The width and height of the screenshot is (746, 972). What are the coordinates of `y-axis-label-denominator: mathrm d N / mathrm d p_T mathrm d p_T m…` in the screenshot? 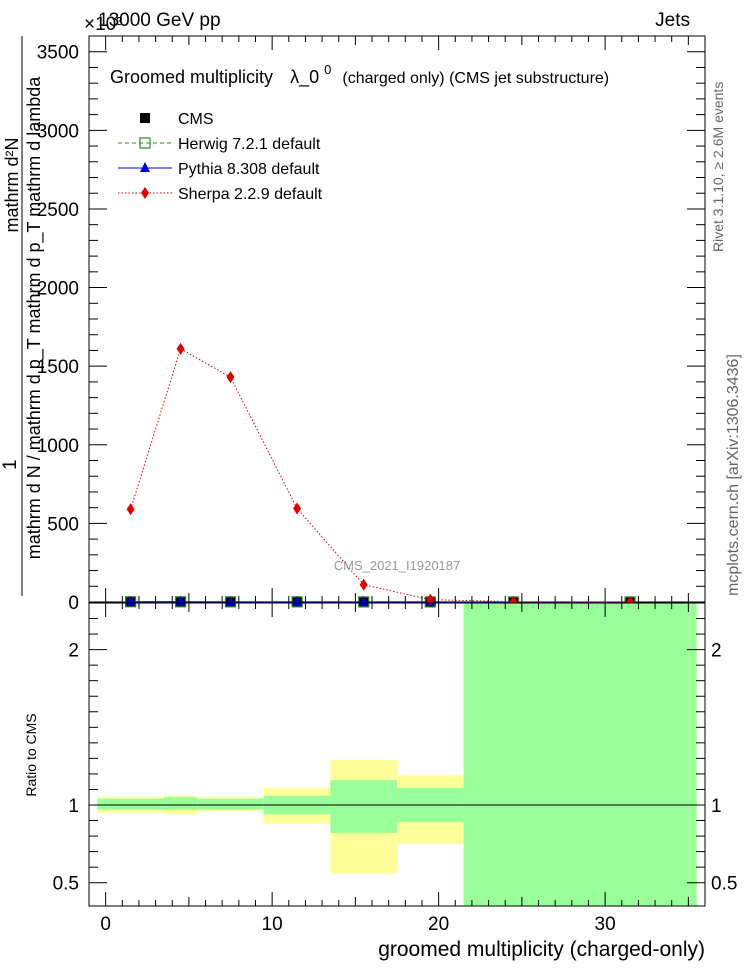 It's located at (34, 317).